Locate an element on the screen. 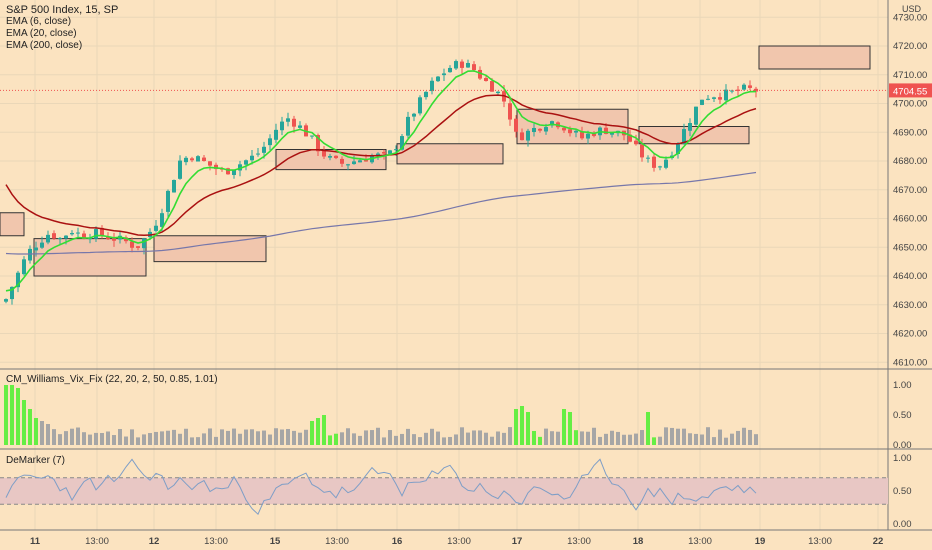  price-tick-label: 4650.00 is located at coordinates (910, 247).